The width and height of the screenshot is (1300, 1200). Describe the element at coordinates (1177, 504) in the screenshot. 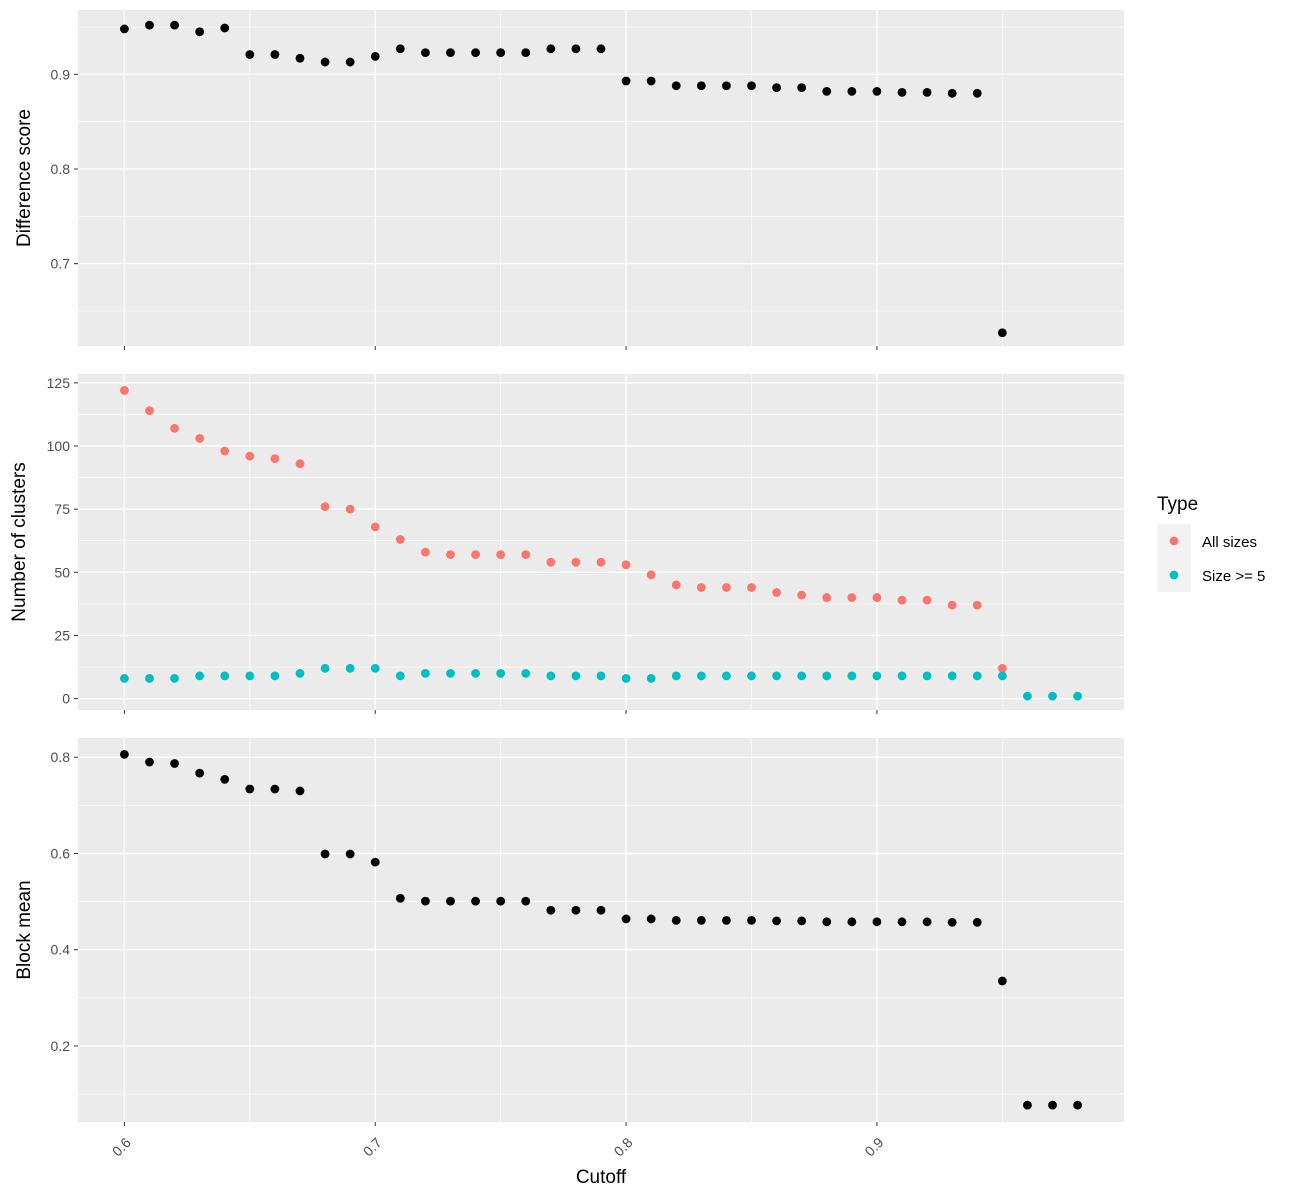

I see `legend-title: Type` at that location.